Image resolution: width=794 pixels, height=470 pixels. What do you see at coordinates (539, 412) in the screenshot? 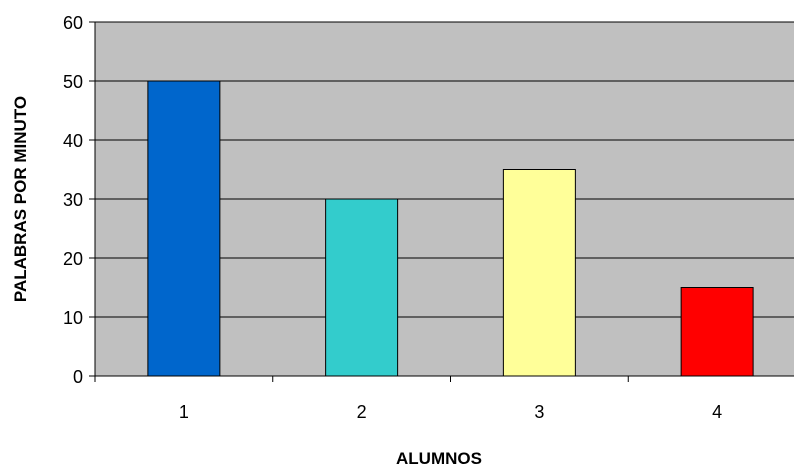
I see `x-tick-label: 3` at bounding box center [539, 412].